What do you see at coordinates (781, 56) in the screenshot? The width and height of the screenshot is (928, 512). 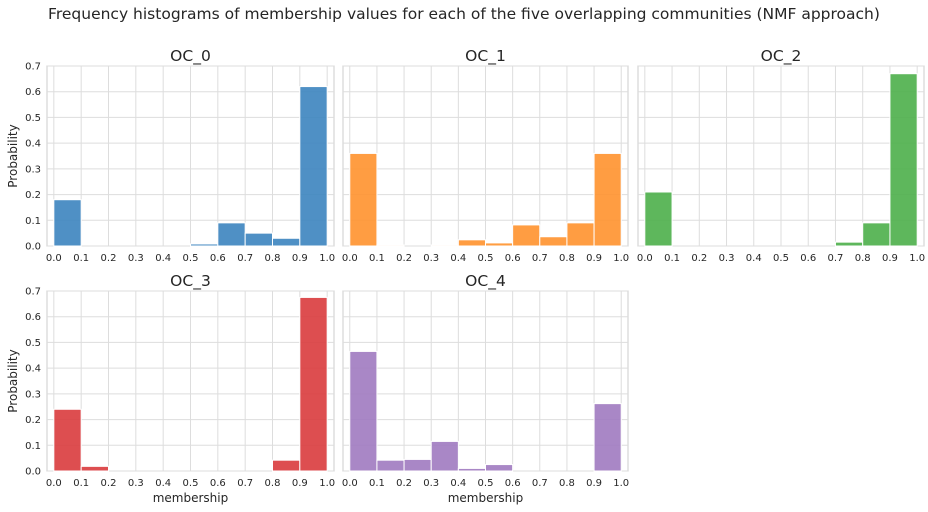 I see `panel-title: OC_2` at bounding box center [781, 56].